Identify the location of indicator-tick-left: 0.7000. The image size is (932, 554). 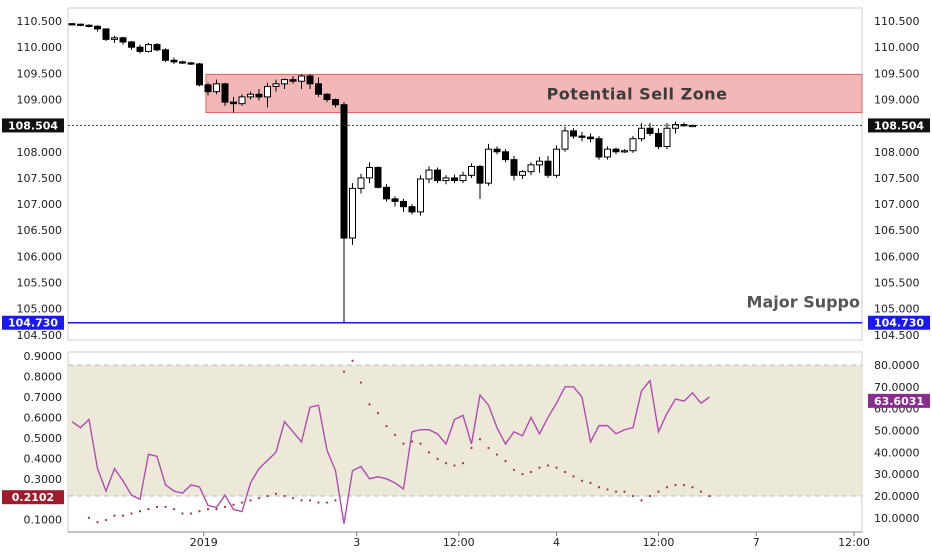
(43, 397).